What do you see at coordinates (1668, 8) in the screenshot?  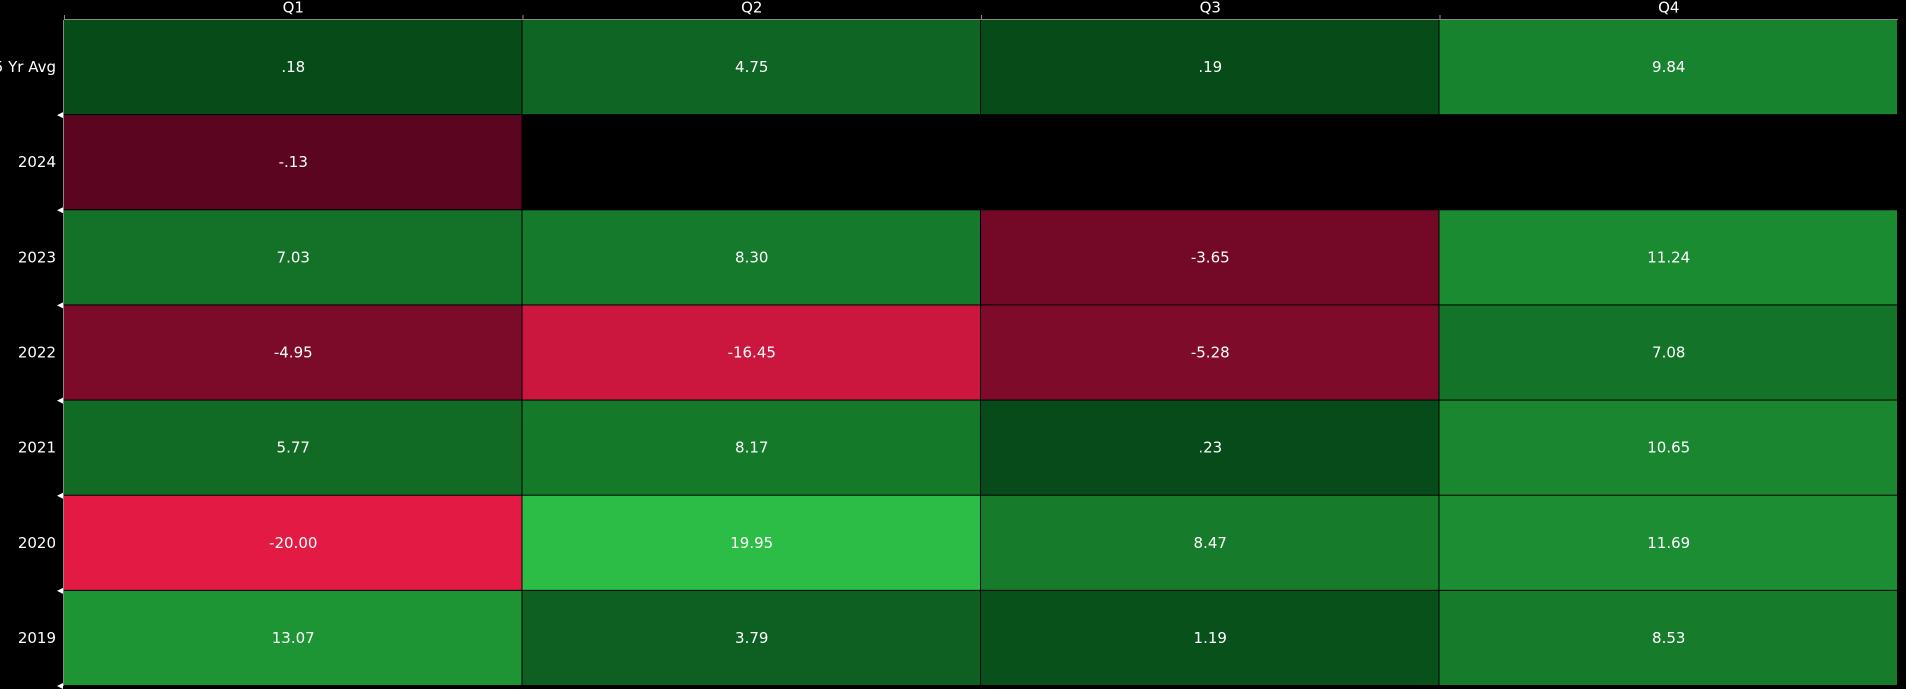 I see `column-label: Q4` at bounding box center [1668, 8].